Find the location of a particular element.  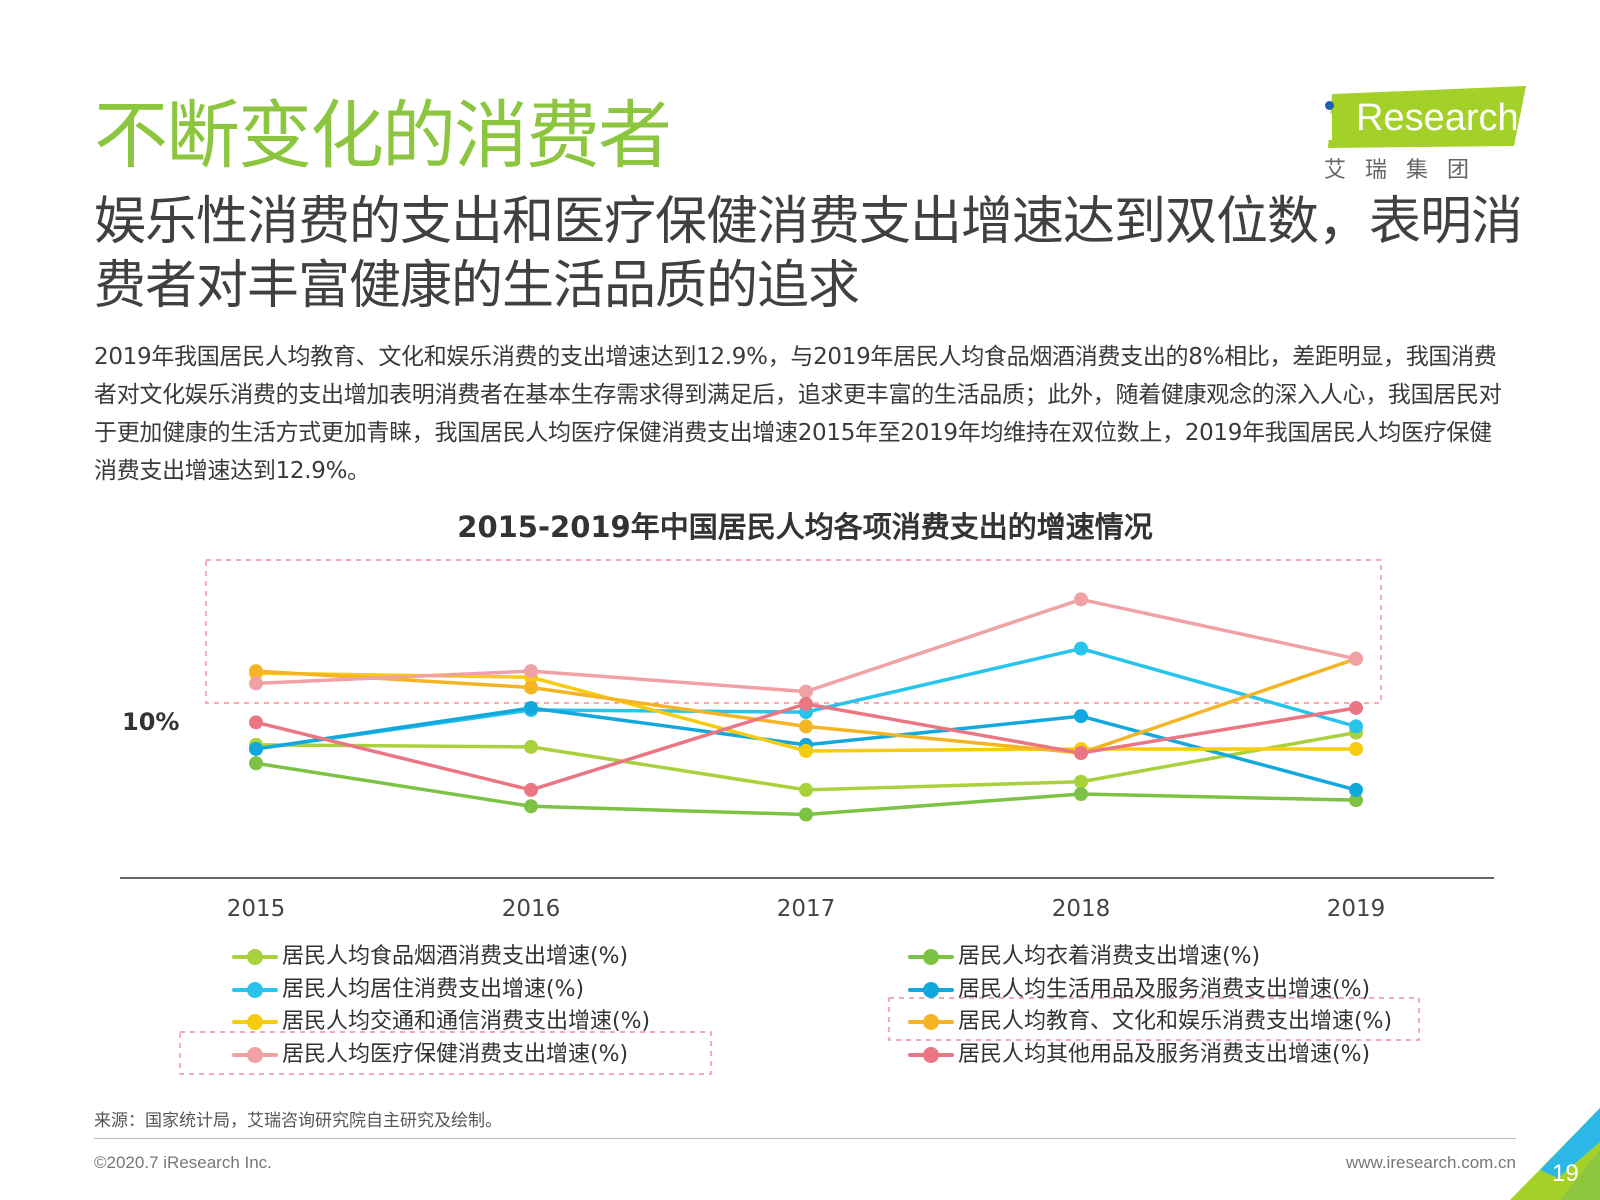

logo-dot is located at coordinates (1329, 105).